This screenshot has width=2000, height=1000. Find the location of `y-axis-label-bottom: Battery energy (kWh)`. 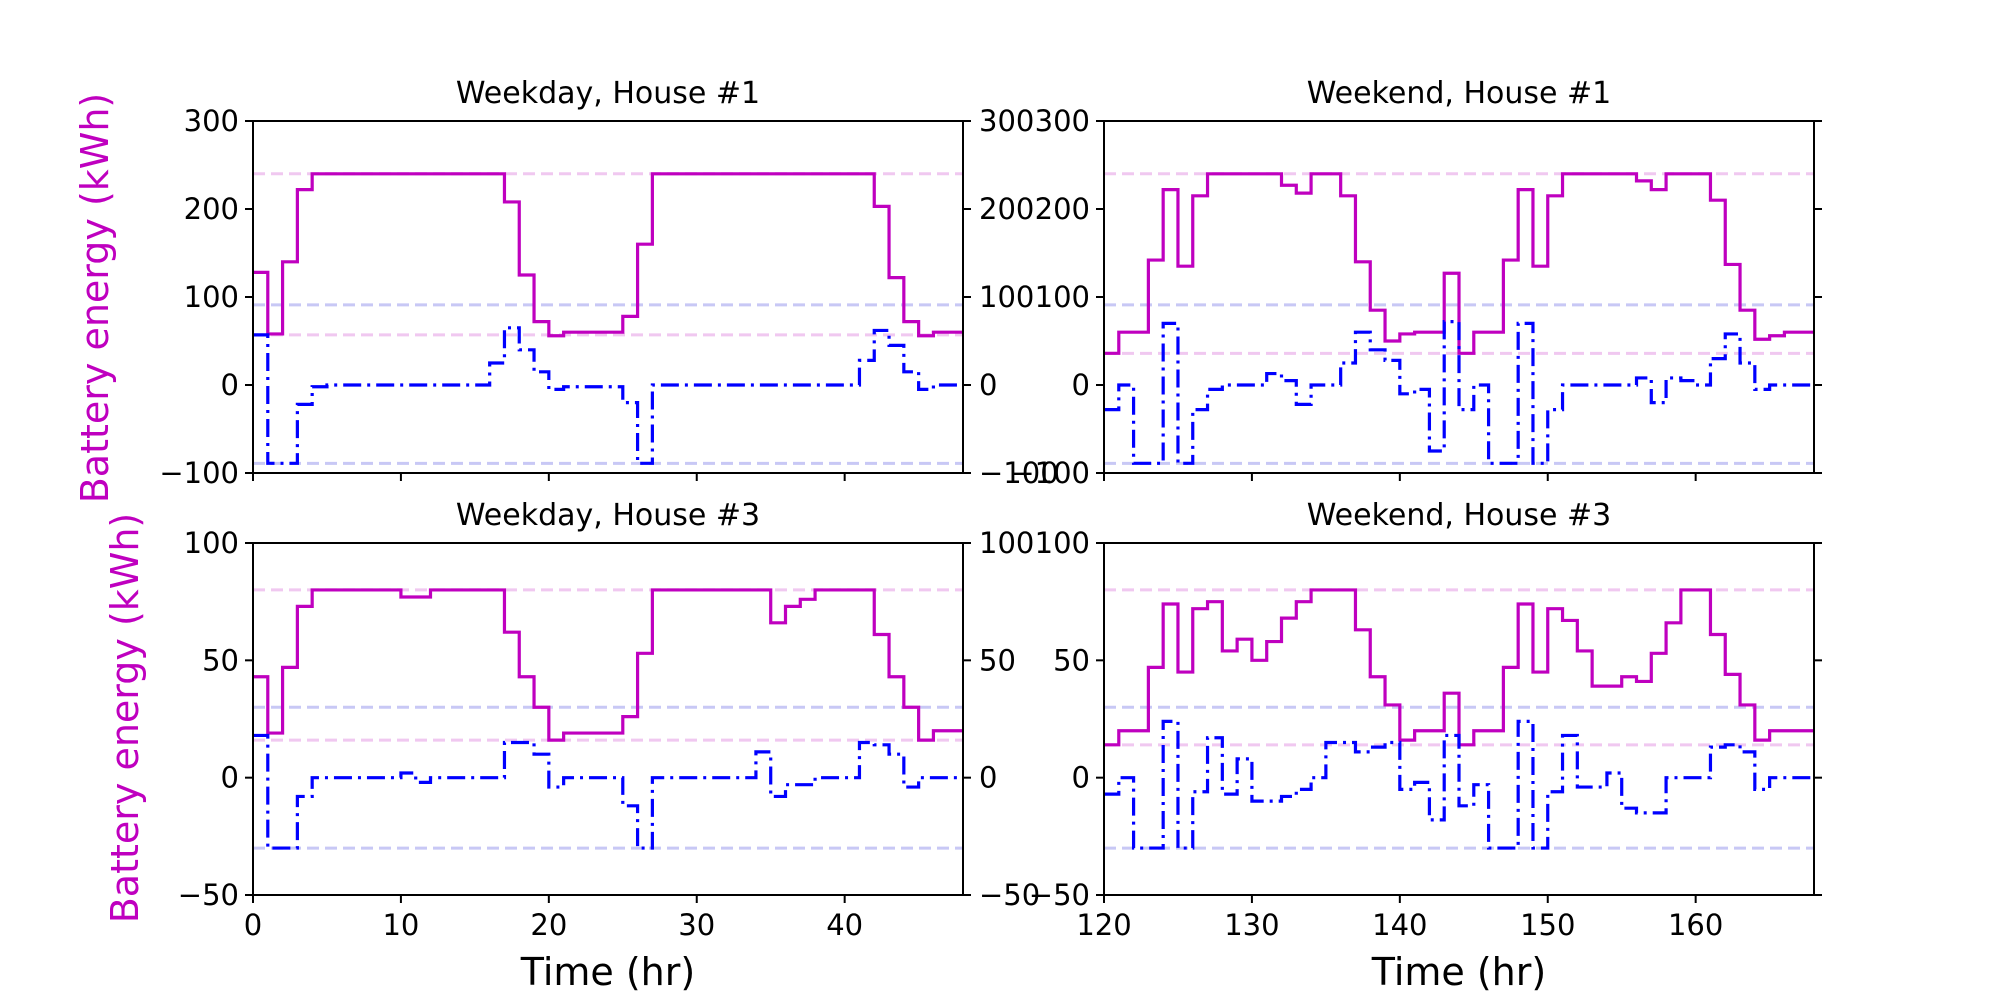

y-axis-label-bottom: Battery energy (kWh) is located at coordinates (125, 718).